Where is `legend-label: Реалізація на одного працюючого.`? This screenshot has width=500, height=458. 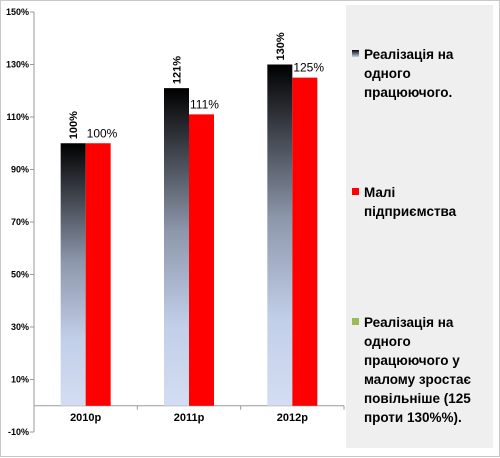
legend-label: Реалізація на одного працюючого. is located at coordinates (409, 73).